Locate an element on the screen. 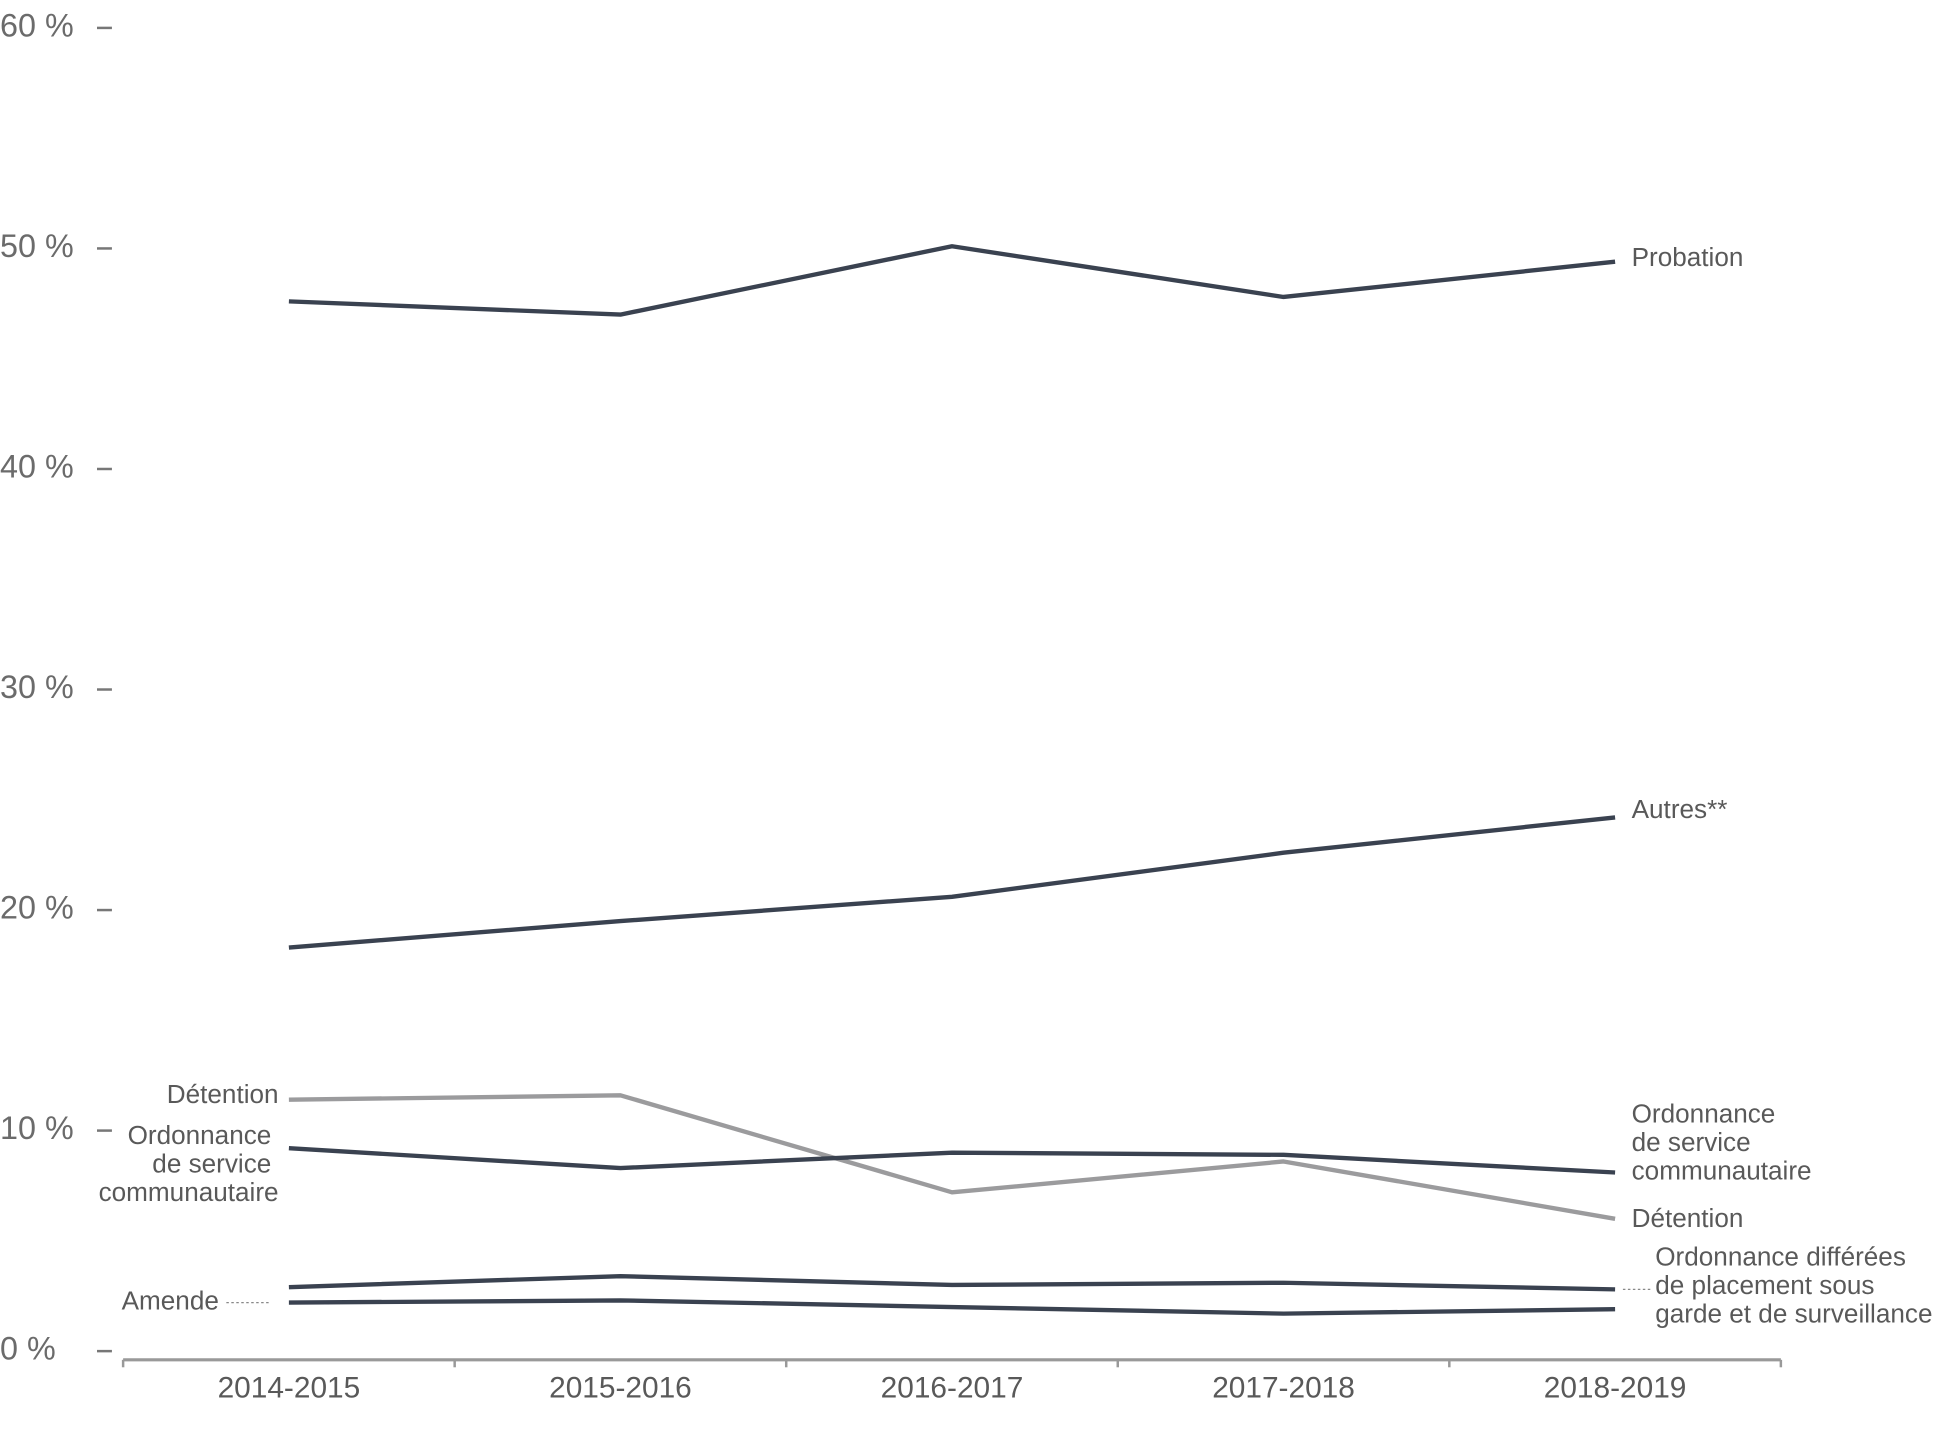  x-tick-label: 2015-2016 is located at coordinates (620, 1388).